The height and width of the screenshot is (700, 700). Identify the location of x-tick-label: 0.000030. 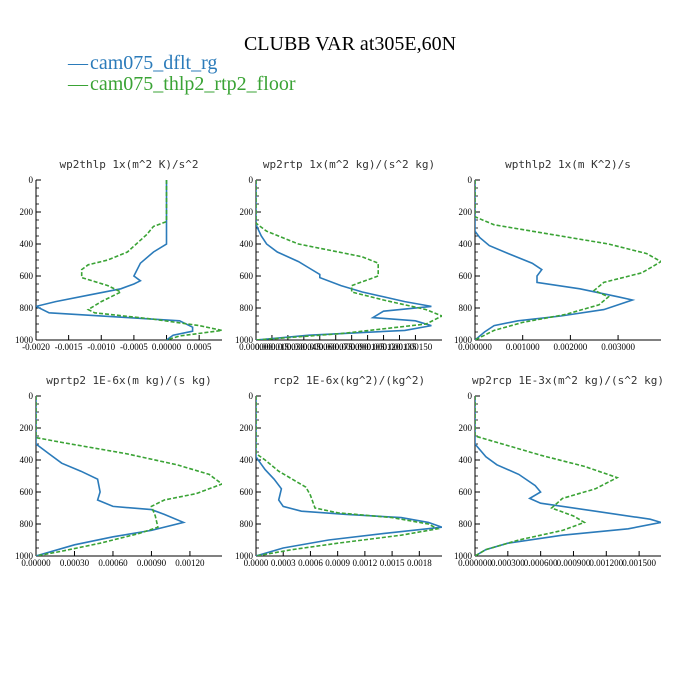
(288, 347).